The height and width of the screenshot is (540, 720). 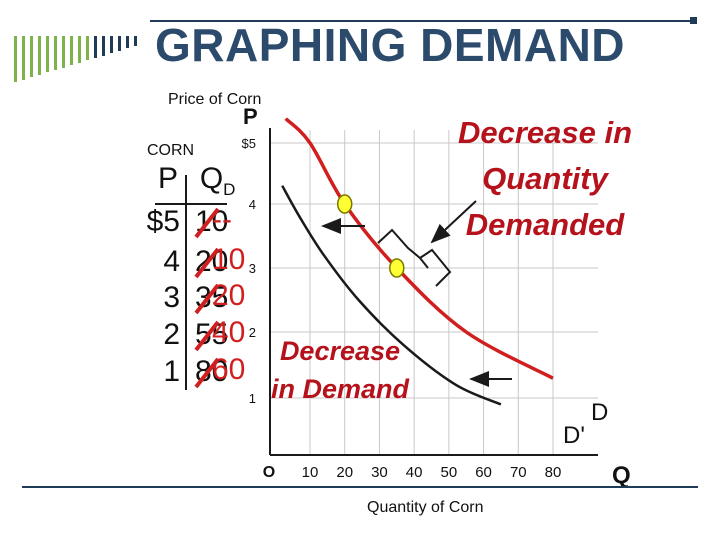 I want to click on title-decoration-bars, so click(x=77, y=61).